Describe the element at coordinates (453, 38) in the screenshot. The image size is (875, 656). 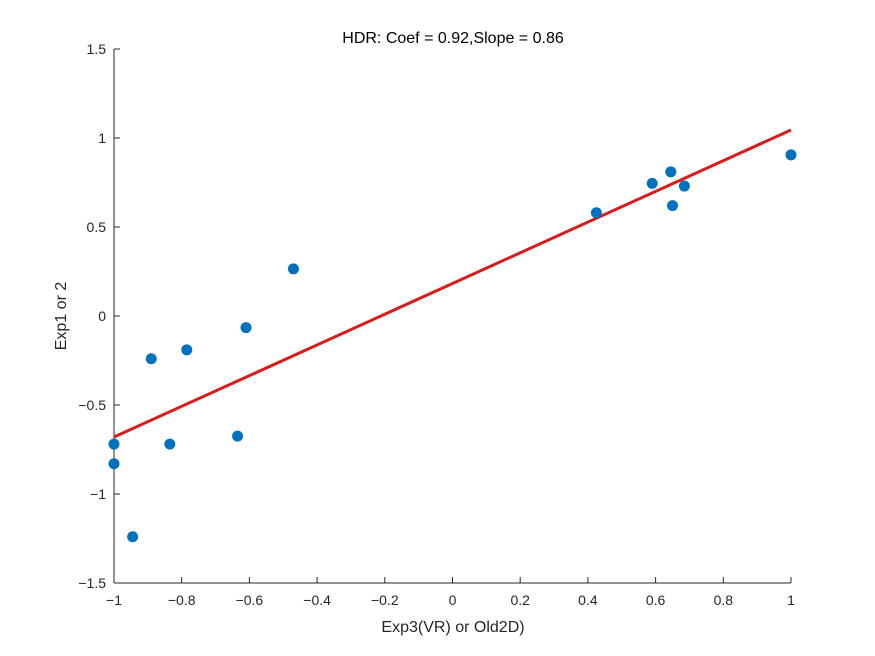
I see `chart-title: HDR: Coef = 0.92,Slope = 0.86` at that location.